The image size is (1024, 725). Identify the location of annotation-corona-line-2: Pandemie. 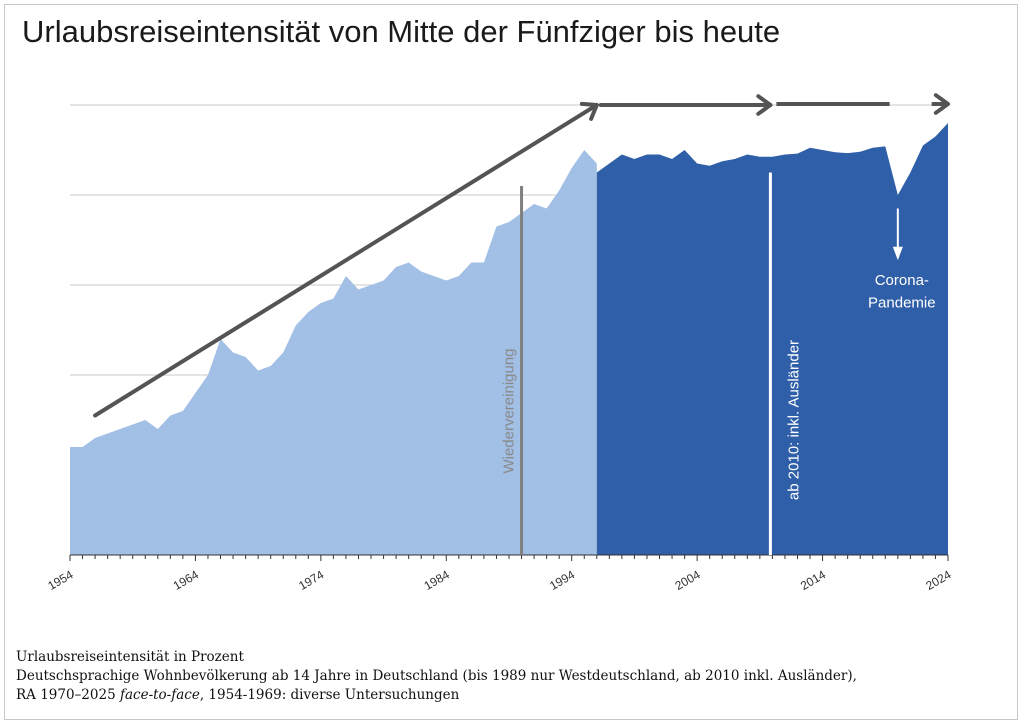
(902, 303).